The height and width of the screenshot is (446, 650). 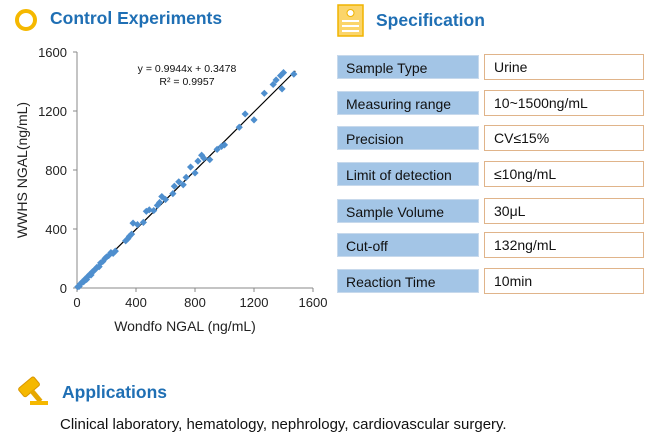 I want to click on spec-label: Sample Volume, so click(x=408, y=211).